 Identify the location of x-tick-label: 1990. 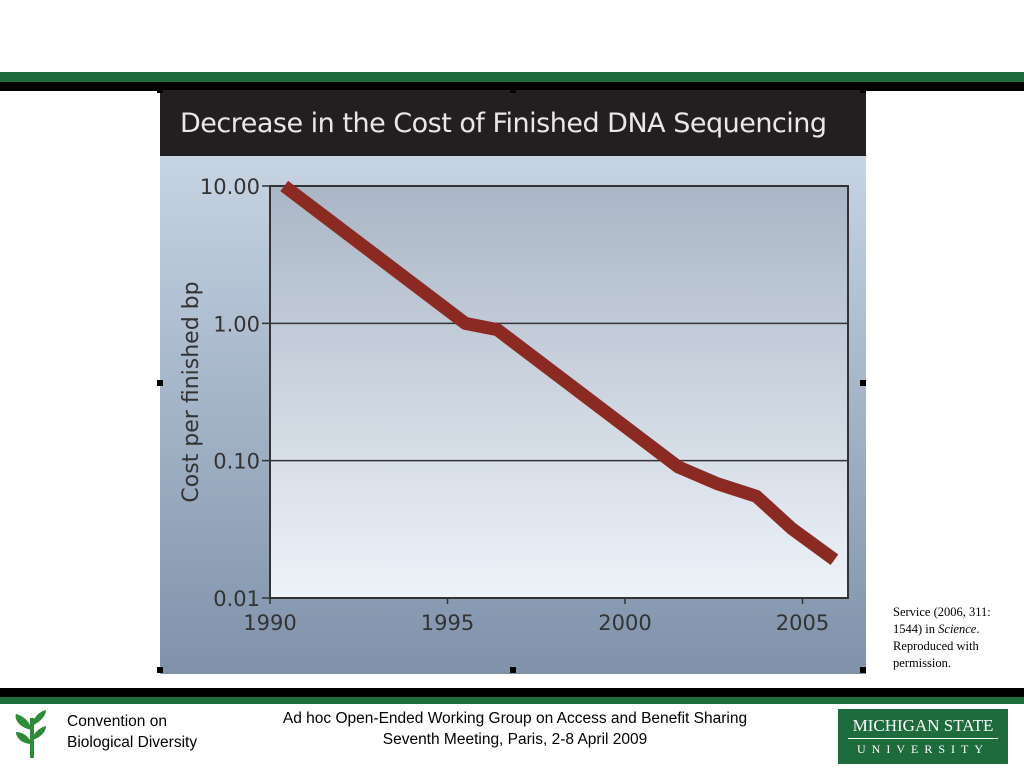
(269, 623).